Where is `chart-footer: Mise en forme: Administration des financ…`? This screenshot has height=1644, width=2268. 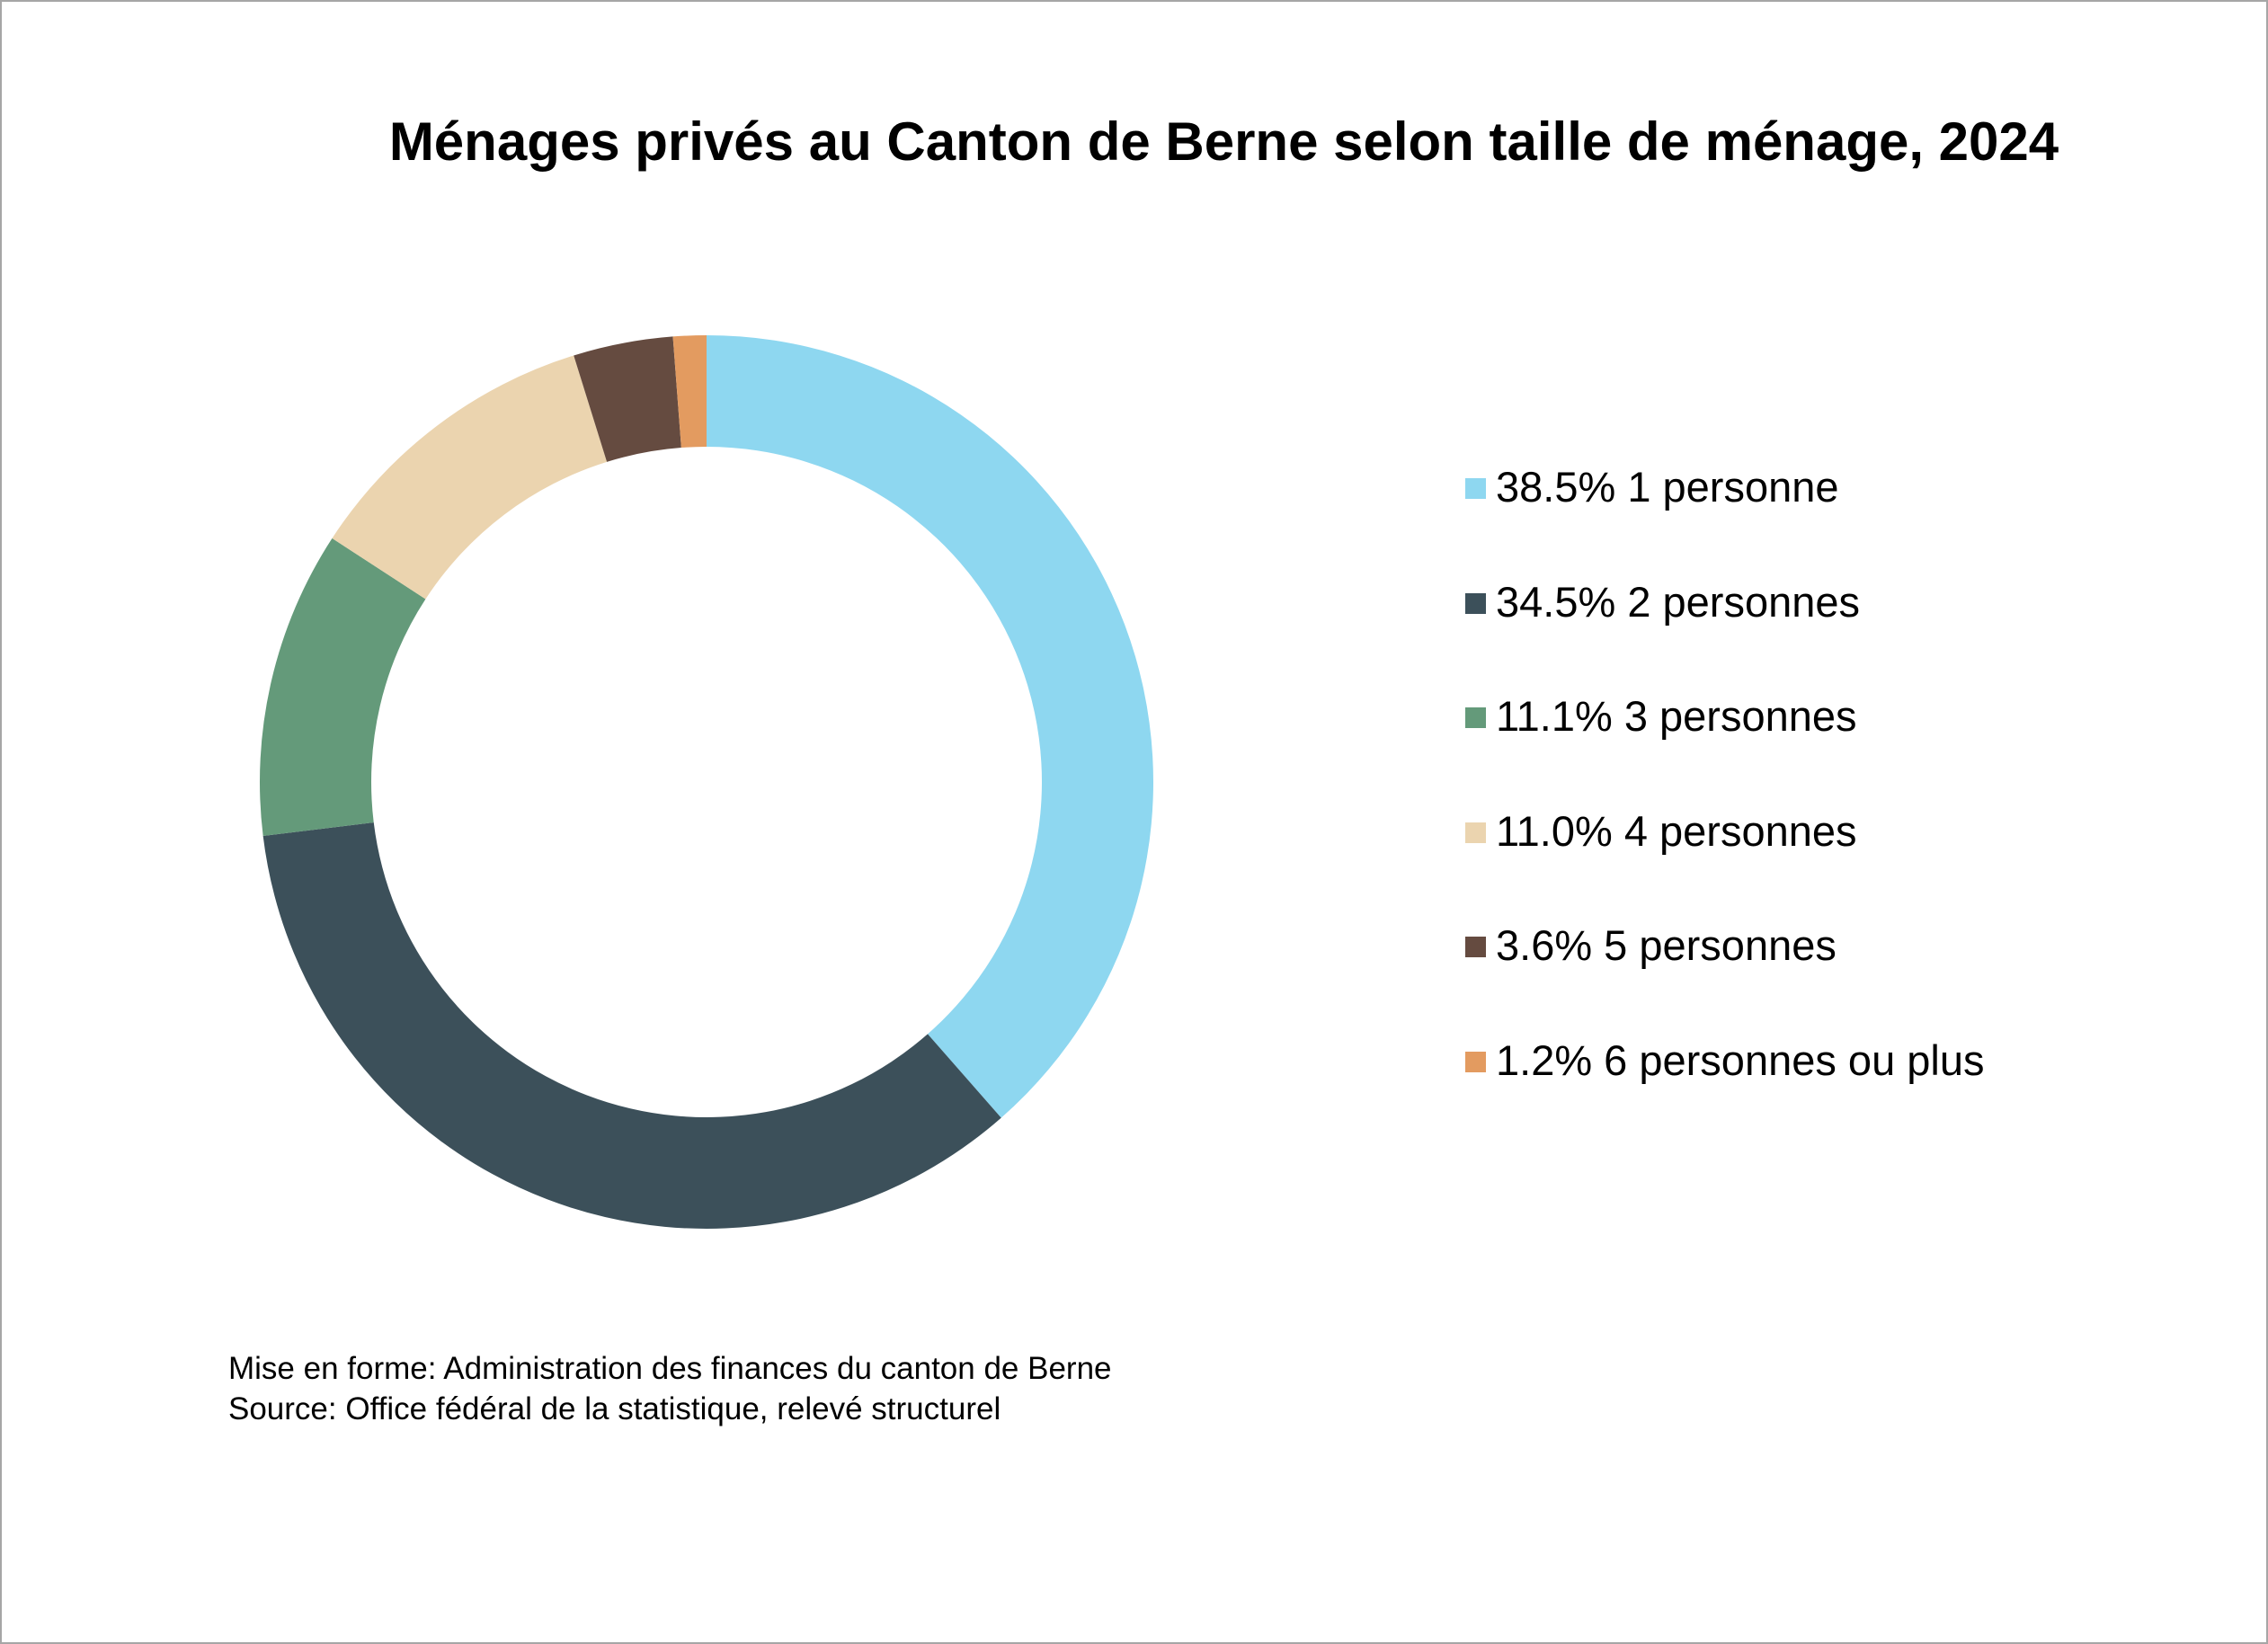 chart-footer: Mise en forme: Administration des financ… is located at coordinates (670, 1388).